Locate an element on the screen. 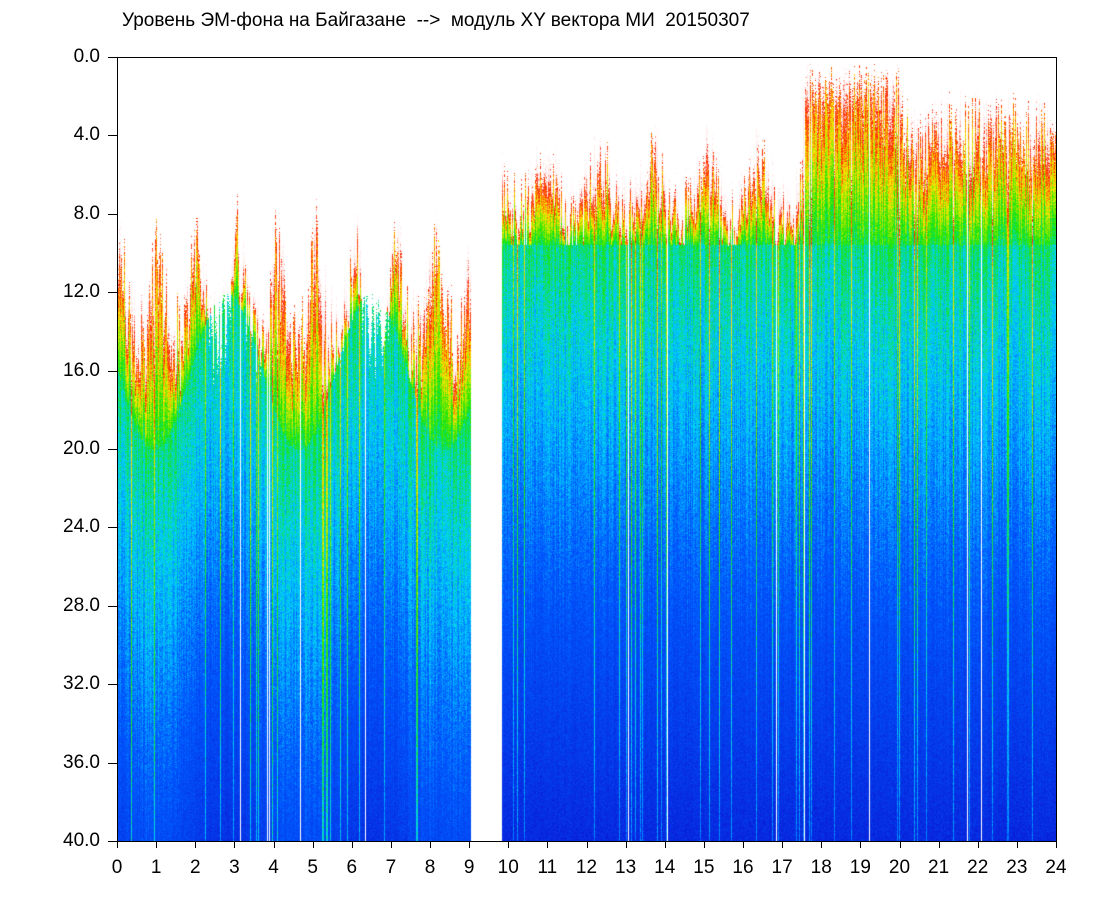 This screenshot has width=1096, height=900. y-tick-label: 32.0 is located at coordinates (81, 684).